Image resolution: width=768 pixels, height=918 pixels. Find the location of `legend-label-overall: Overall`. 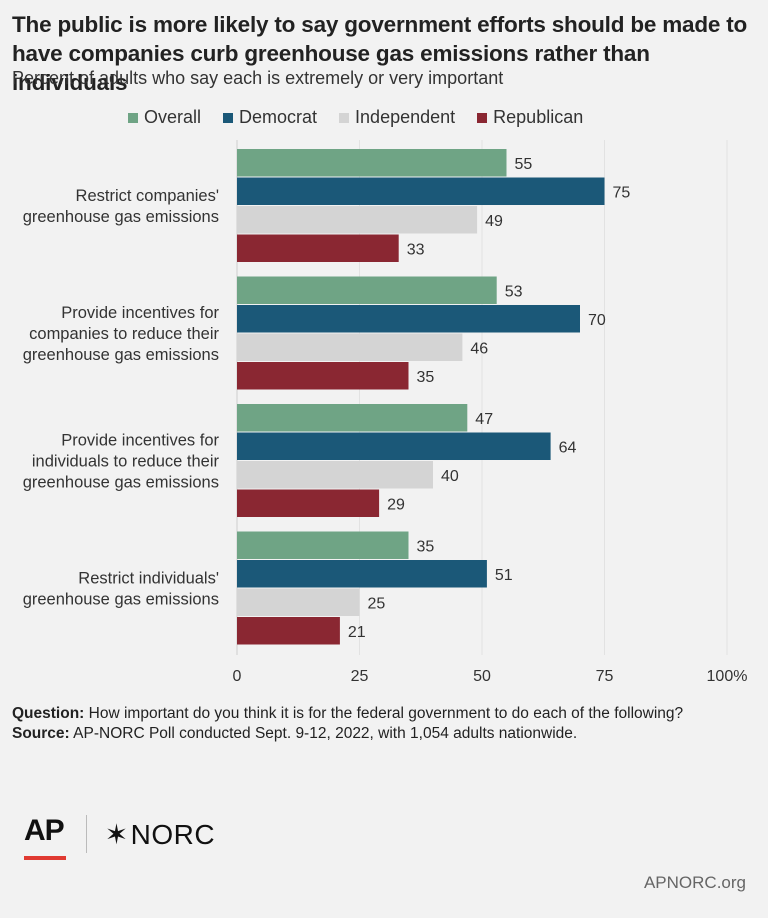

legend-label-overall: Overall is located at coordinates (173, 117).